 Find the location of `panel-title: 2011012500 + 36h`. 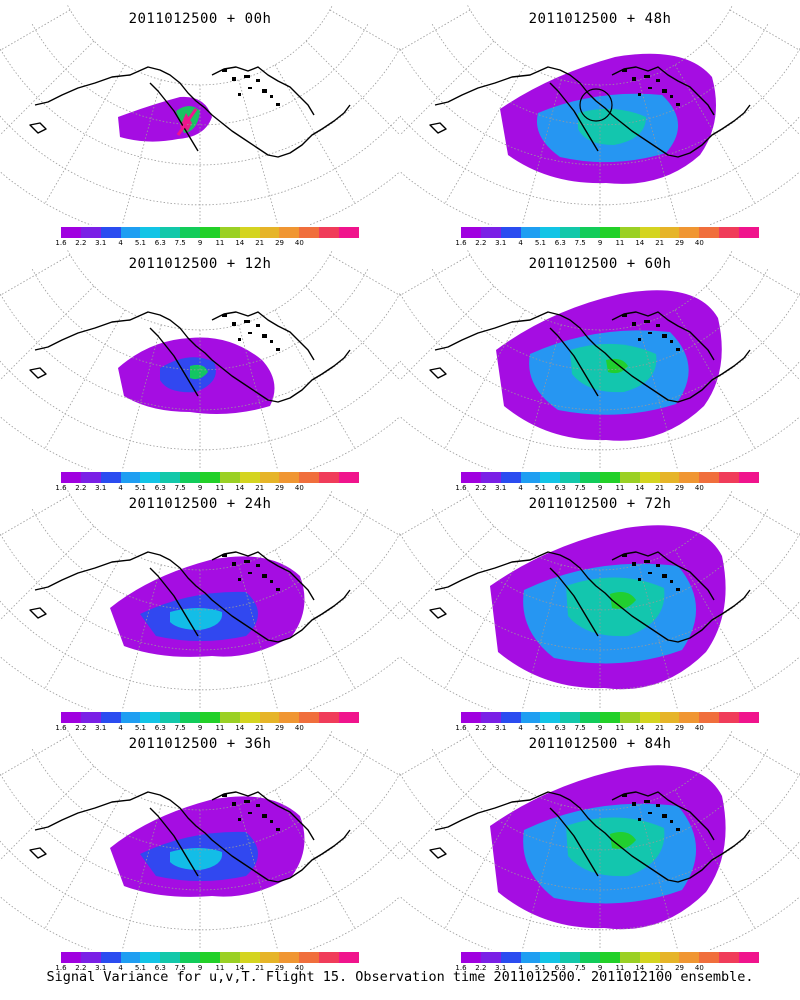

panel-title: 2011012500 + 36h is located at coordinates (200, 744).